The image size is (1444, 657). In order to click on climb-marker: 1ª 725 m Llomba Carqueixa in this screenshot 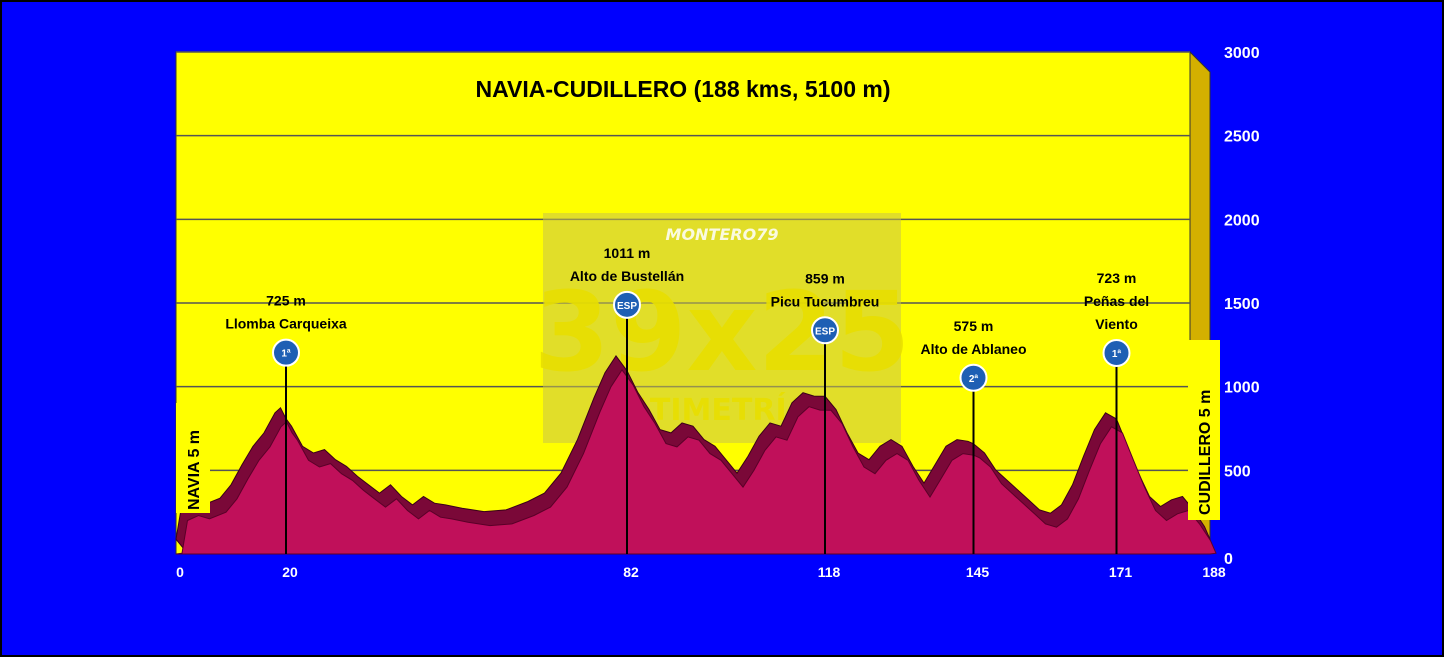, I will do `click(286, 423)`.